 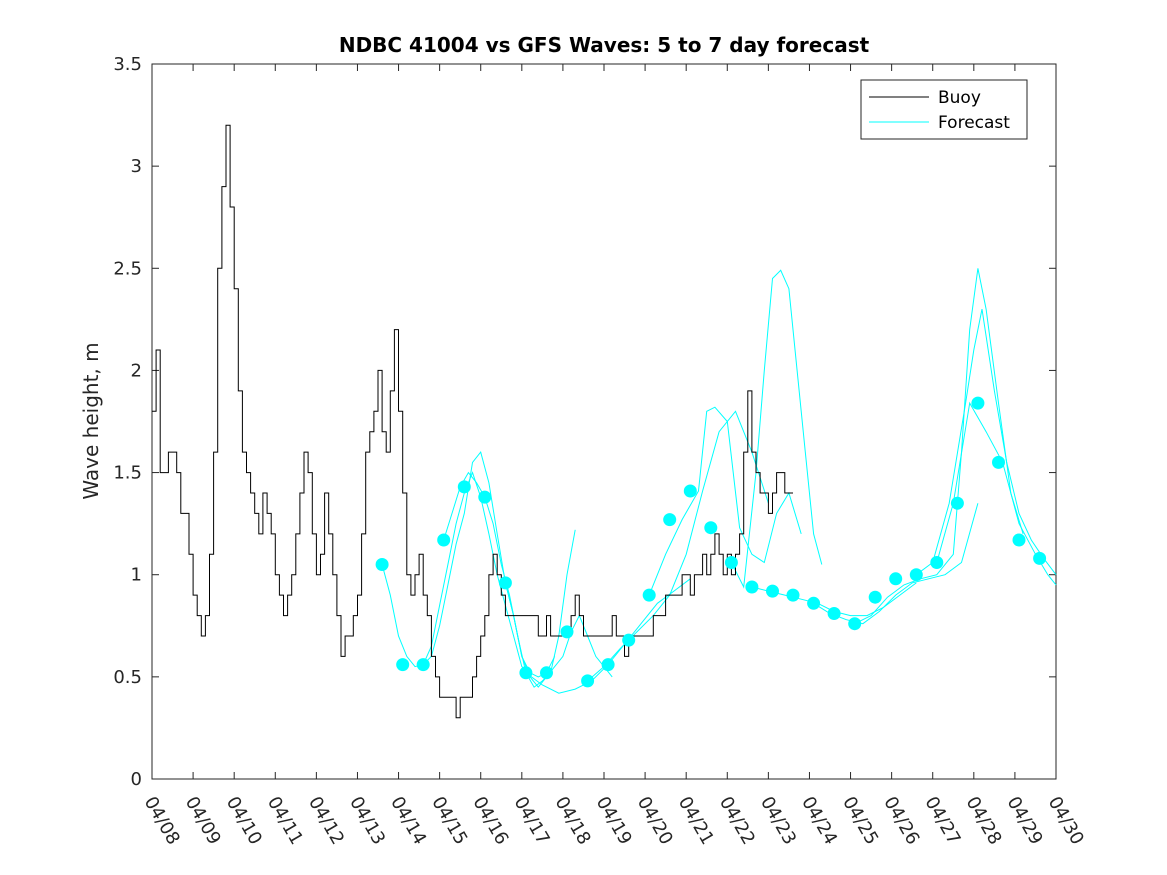 What do you see at coordinates (974, 123) in the screenshot?
I see `legend-forecast-label: Forecast` at bounding box center [974, 123].